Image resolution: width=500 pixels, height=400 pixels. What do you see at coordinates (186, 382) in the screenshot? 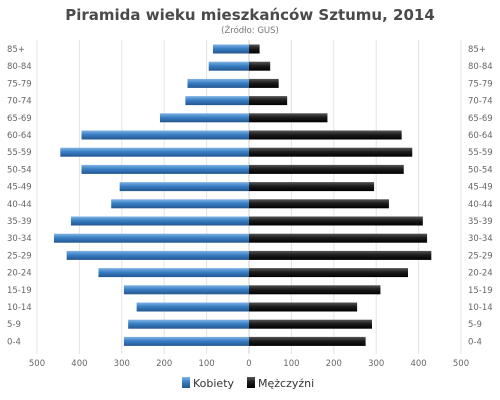
I see `legend-swatch-kobiety` at bounding box center [186, 382].